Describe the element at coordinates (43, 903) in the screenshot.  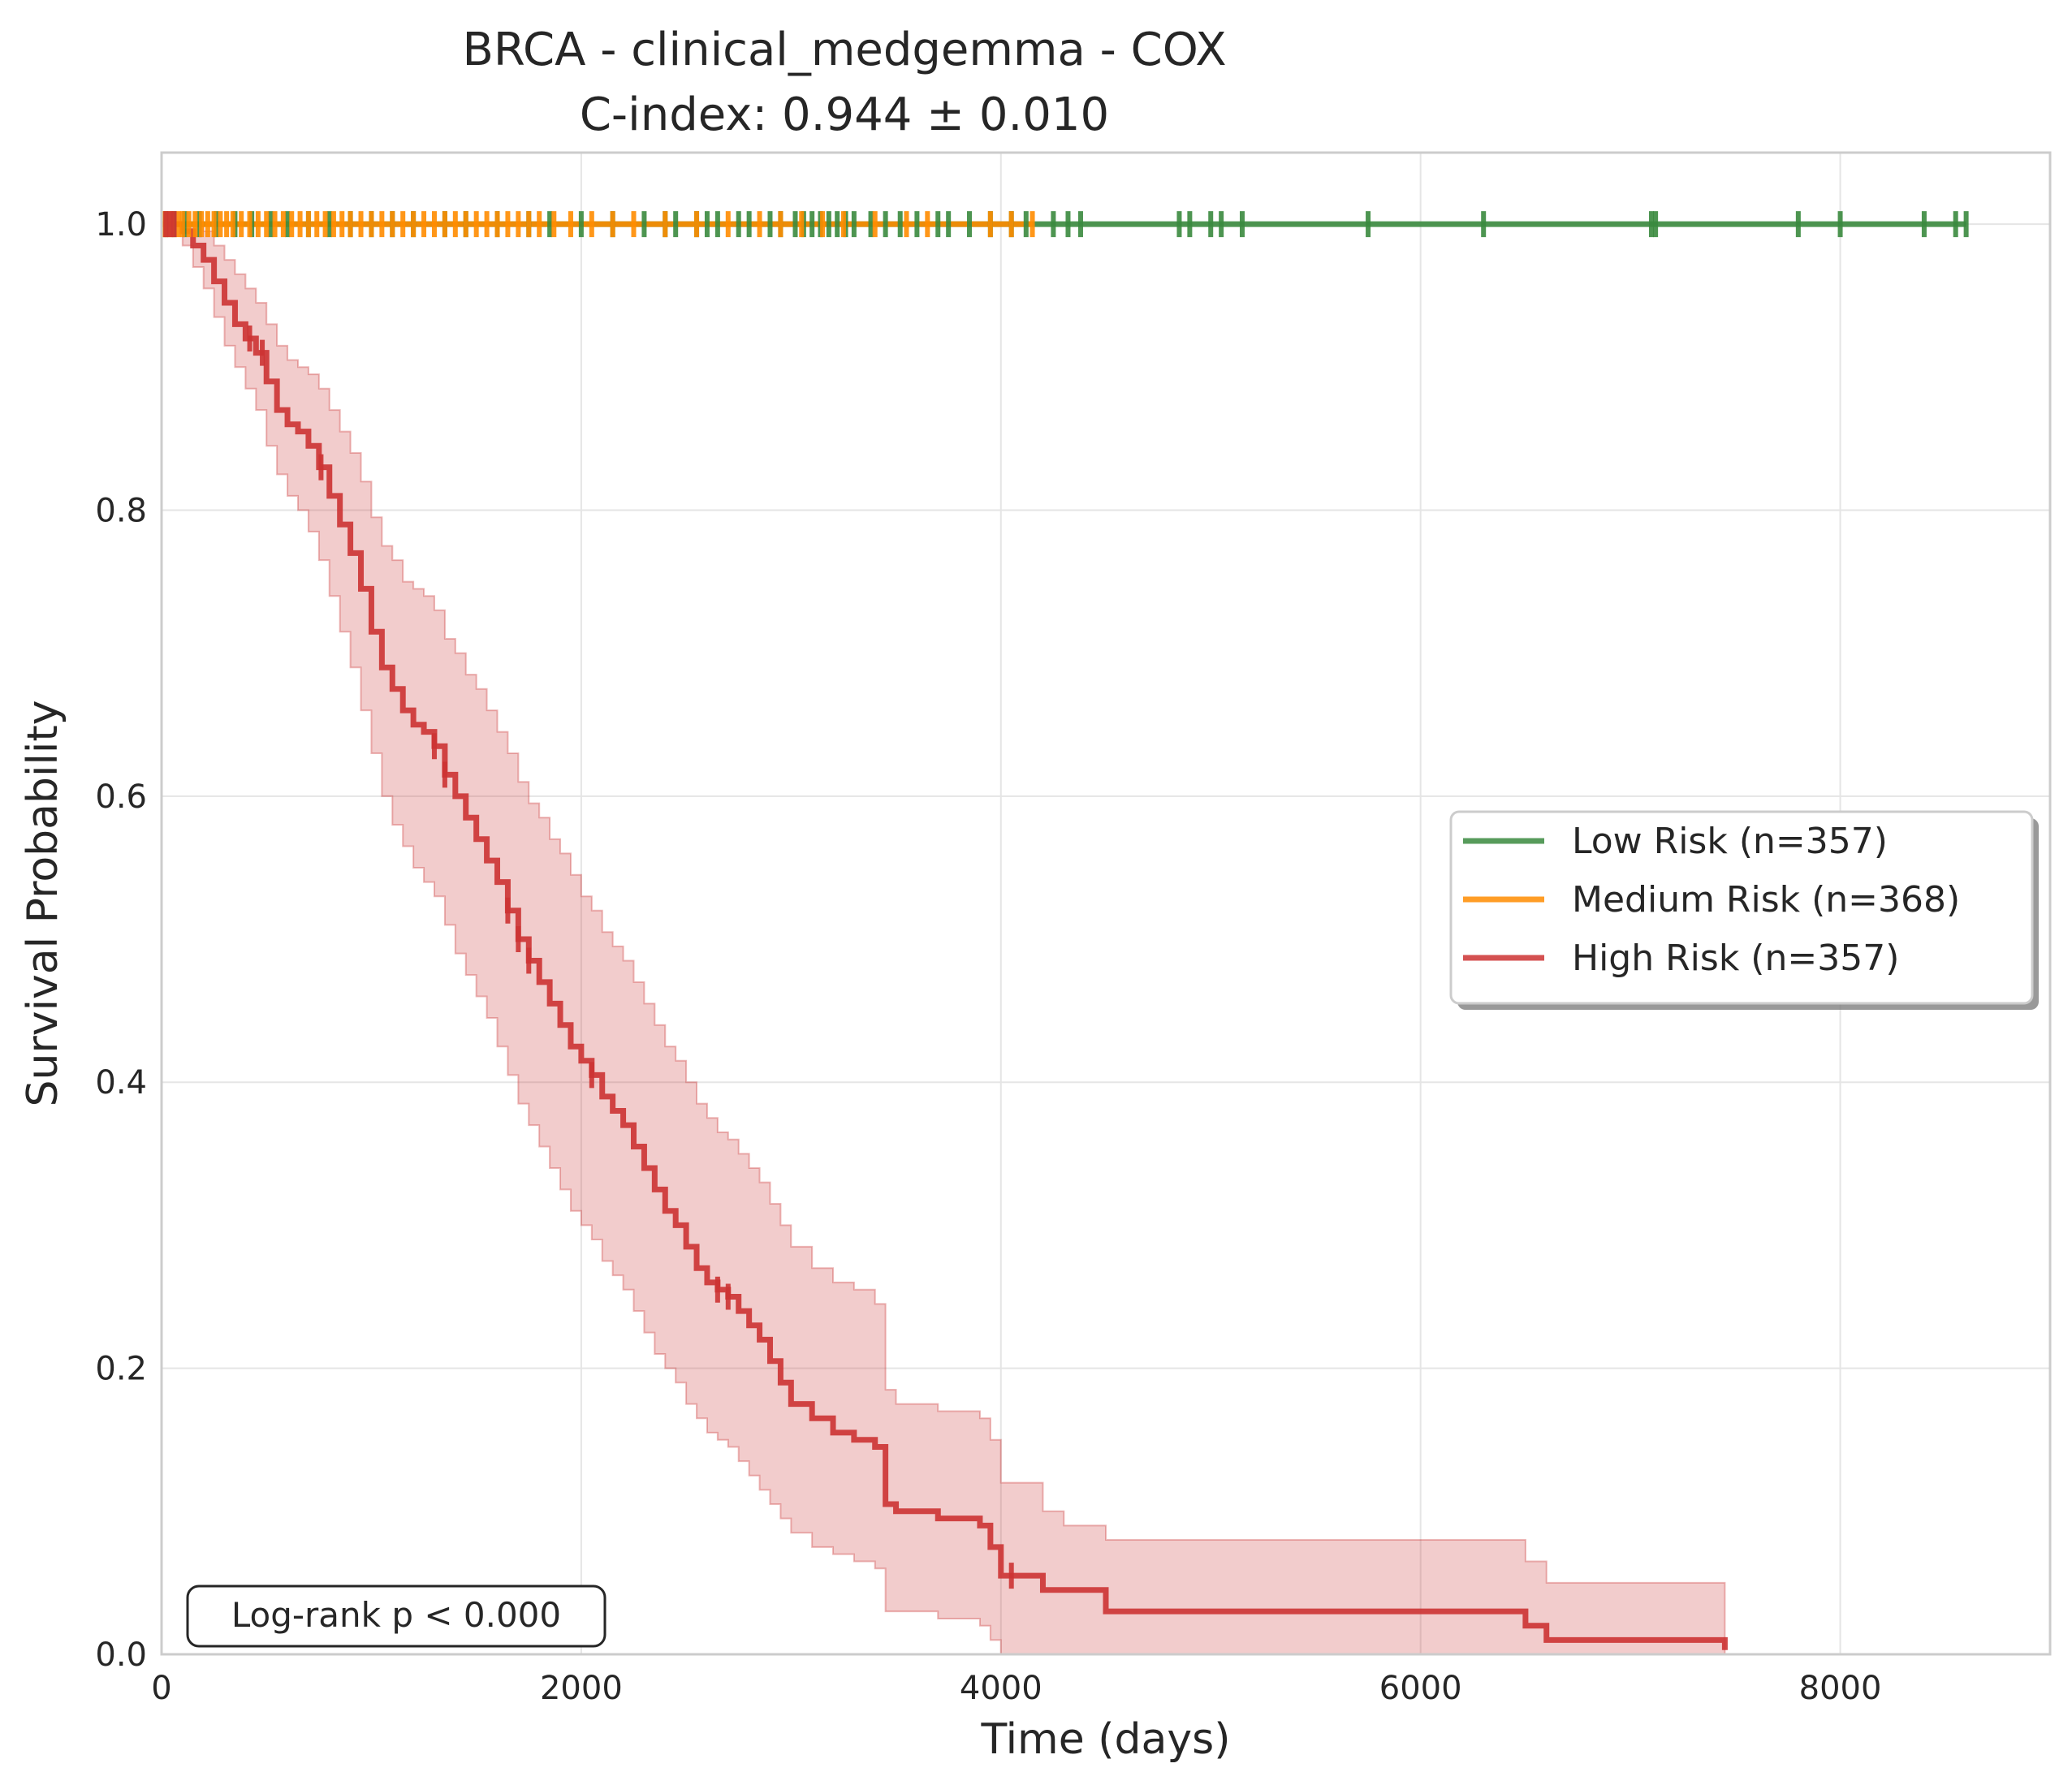
I see `y-axis-label: Survival Probability` at that location.